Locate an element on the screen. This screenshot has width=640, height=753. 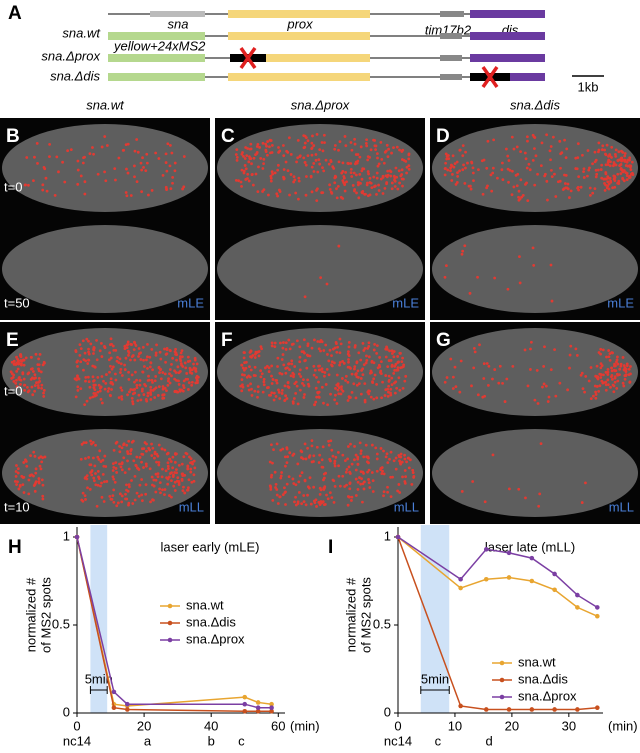
x-tick-label: 60 is located at coordinates (278, 725).